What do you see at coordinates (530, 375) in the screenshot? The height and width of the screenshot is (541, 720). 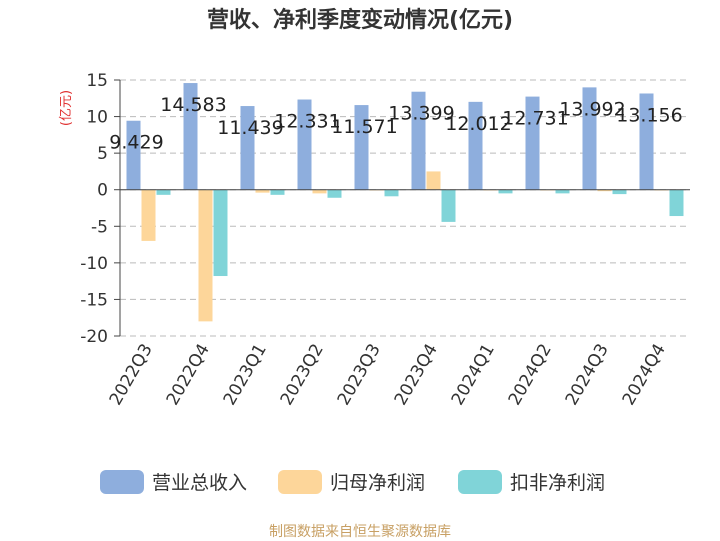 I see `x-tick-label: 2024Q2` at bounding box center [530, 375].